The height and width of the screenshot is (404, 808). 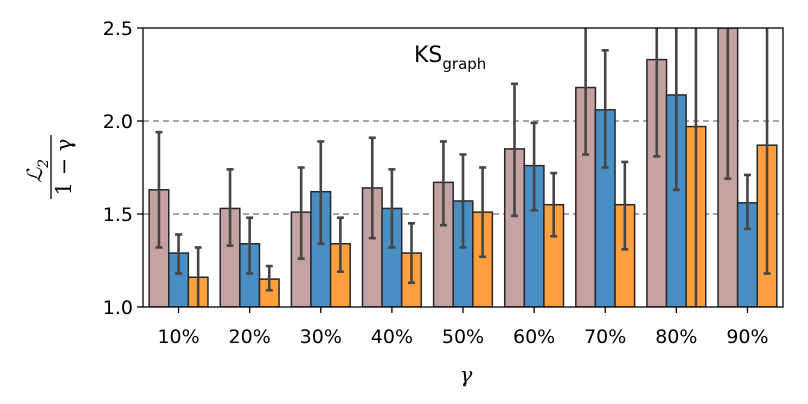 I want to click on chart-title-subscript: graph, so click(x=464, y=64).